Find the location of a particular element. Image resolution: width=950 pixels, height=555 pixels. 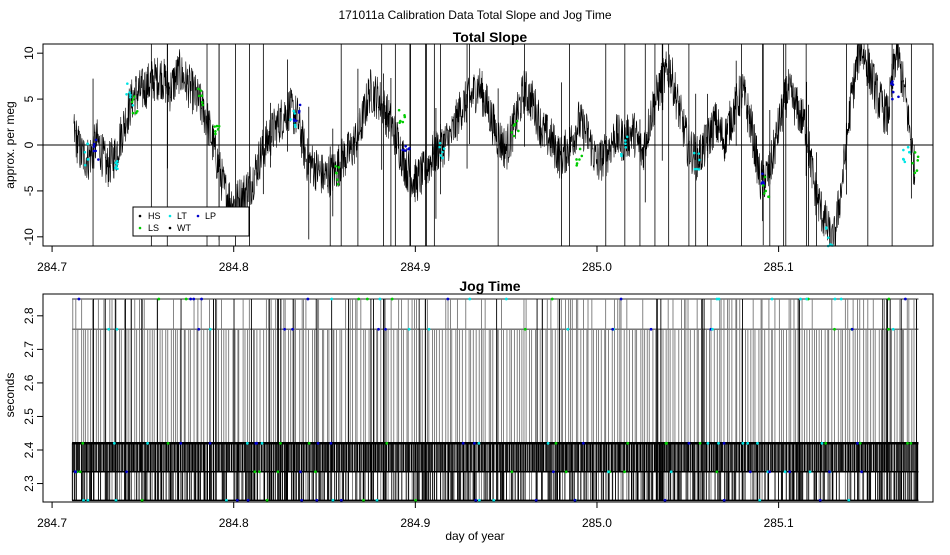

legend-marker-lp is located at coordinates (198, 216).